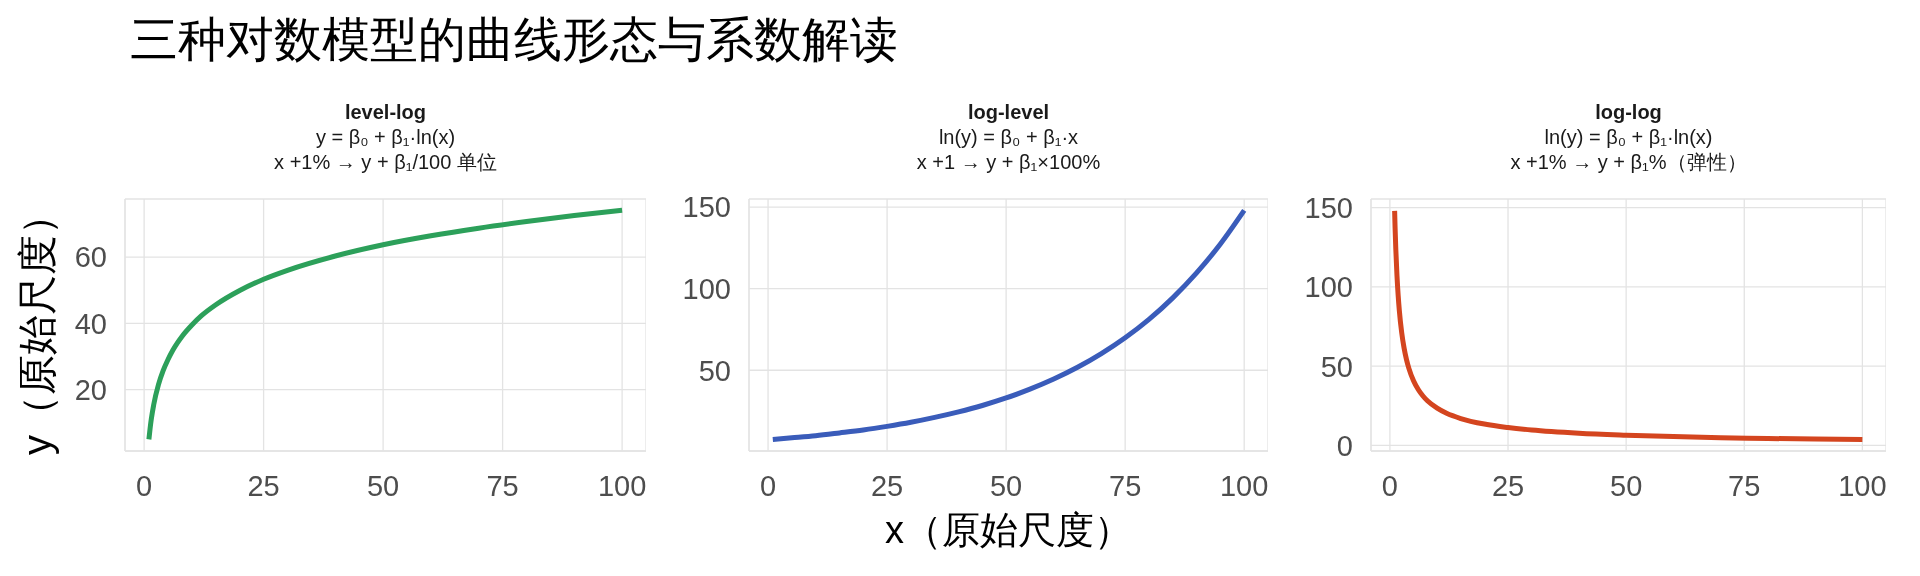  What do you see at coordinates (385, 112) in the screenshot?
I see `chart-title: level-log` at bounding box center [385, 112].